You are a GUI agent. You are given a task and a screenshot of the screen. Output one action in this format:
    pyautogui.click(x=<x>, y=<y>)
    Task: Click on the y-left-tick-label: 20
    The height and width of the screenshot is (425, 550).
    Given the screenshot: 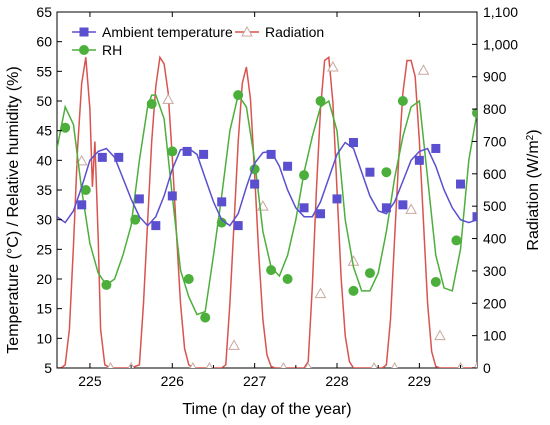 What is the action you would take?
    pyautogui.click(x=44, y=279)
    